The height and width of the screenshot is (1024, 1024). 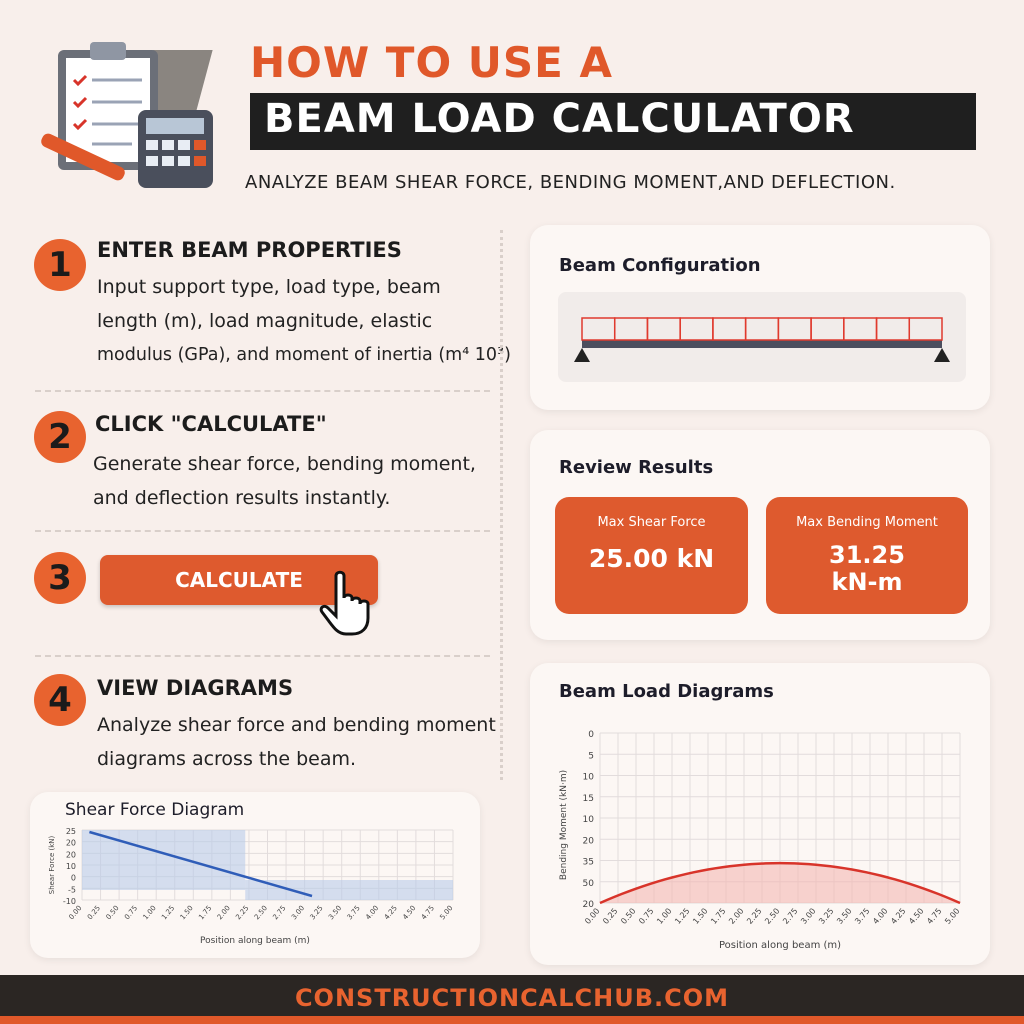 I want to click on body-line: Input support type, load type, beam, so click(x=269, y=287).